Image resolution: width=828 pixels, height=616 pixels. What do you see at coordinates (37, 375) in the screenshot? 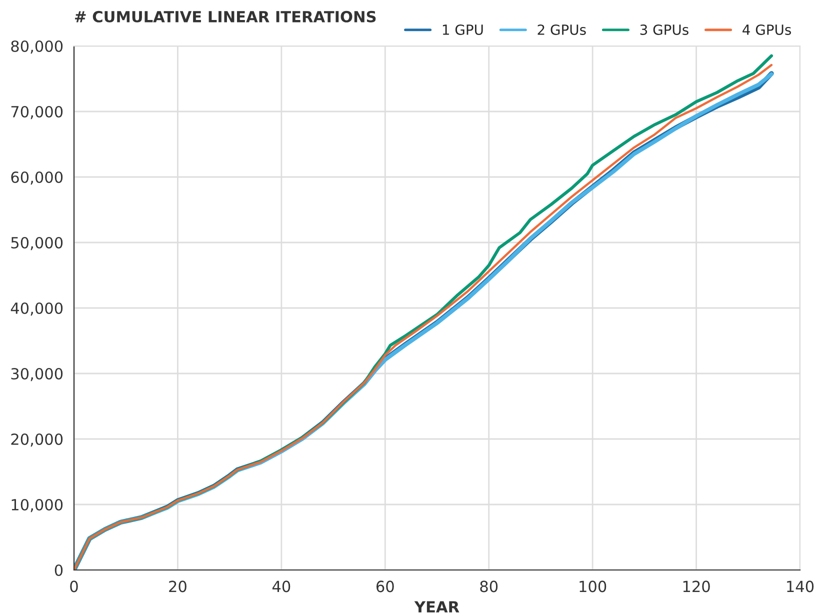
I see `y-tick-label: 30,000` at bounding box center [37, 375].